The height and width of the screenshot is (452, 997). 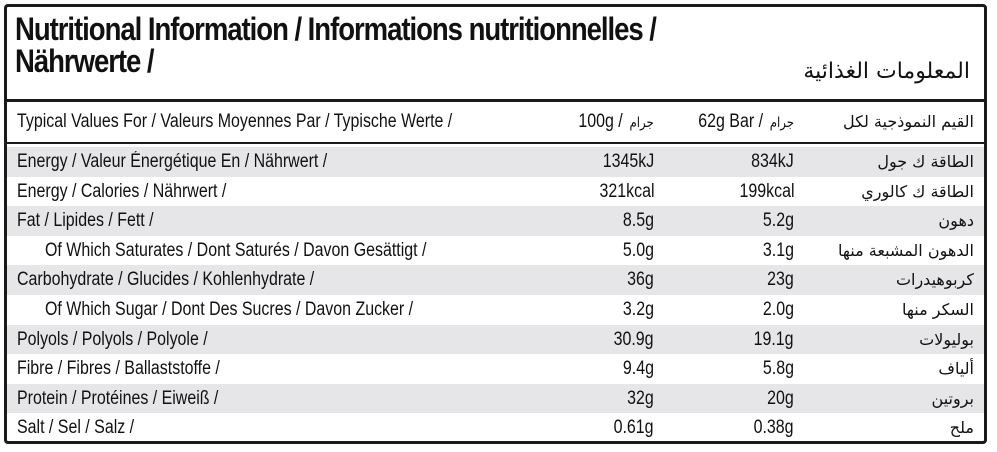 I want to click on value-per-bar: 2.0g, so click(x=778, y=309).